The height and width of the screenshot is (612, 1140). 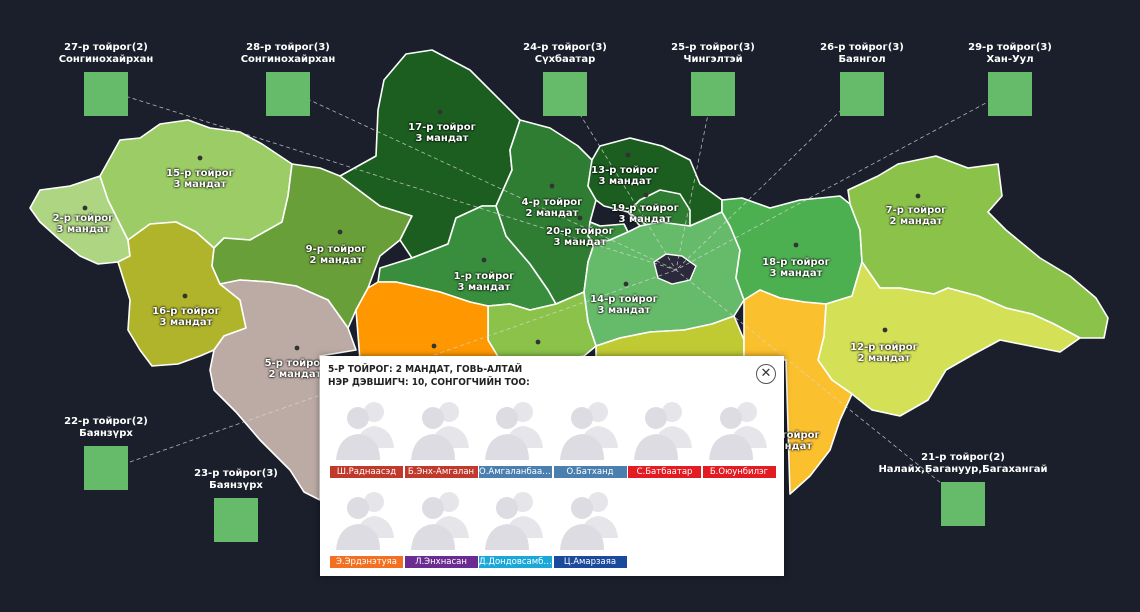 What do you see at coordinates (186, 317) in the screenshot?
I see `region-16-label: 16-р тойрог 3 мандат` at bounding box center [186, 317].